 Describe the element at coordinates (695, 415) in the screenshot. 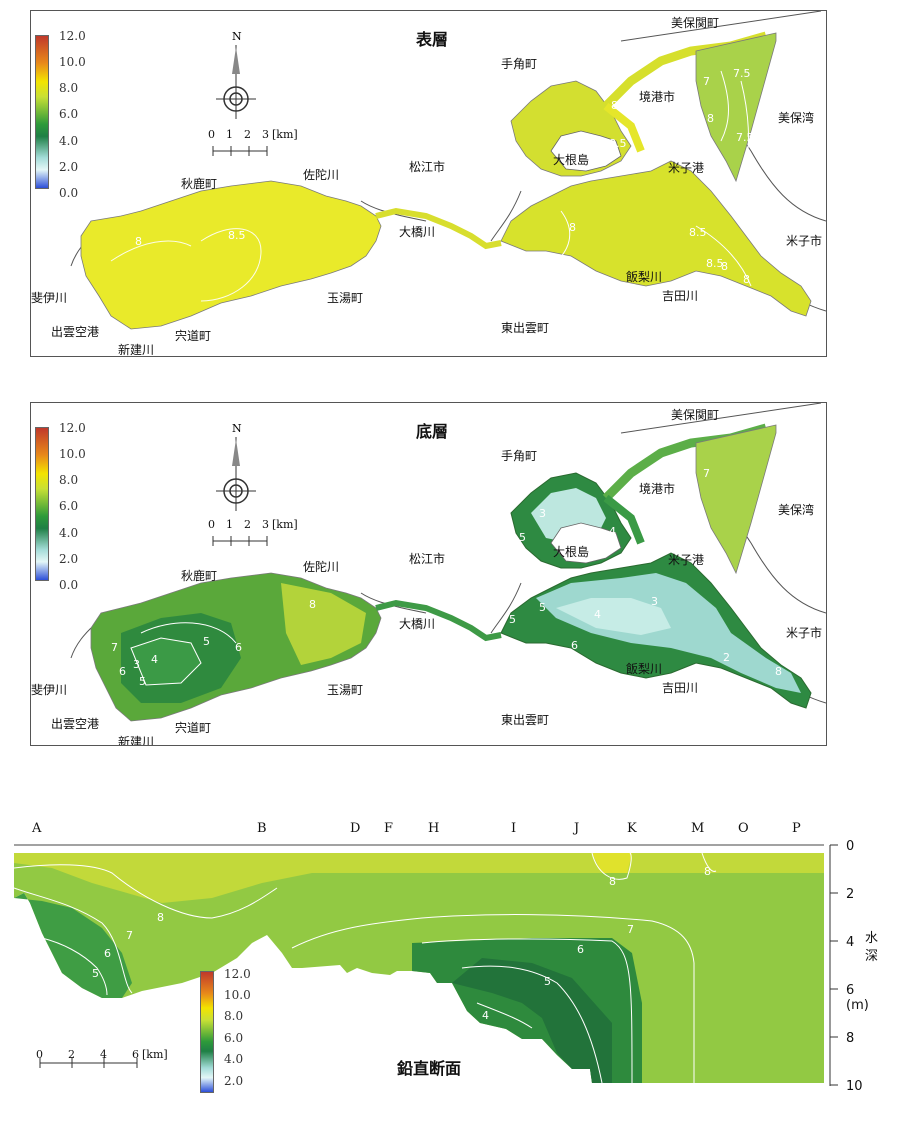

I see `place-label: 美保関町` at that location.